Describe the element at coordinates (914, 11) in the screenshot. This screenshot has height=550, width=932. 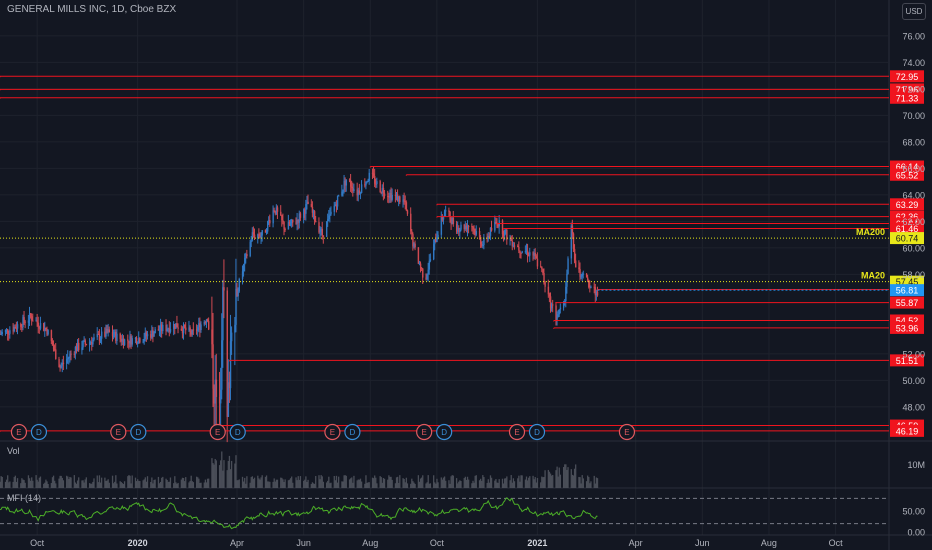
I see `currency-button: USD` at that location.